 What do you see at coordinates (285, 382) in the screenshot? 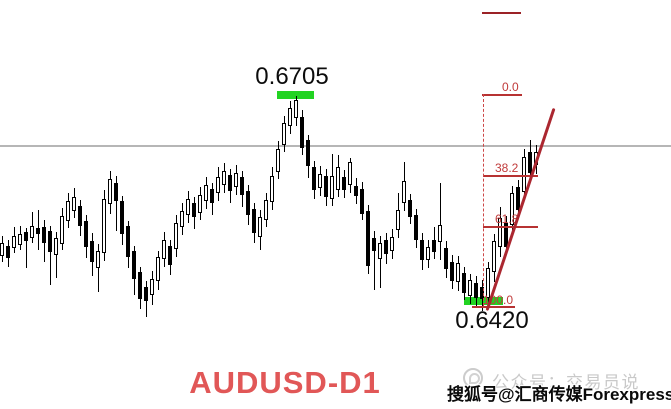
I see `chart-title: AUDUSD-D1` at bounding box center [285, 382].